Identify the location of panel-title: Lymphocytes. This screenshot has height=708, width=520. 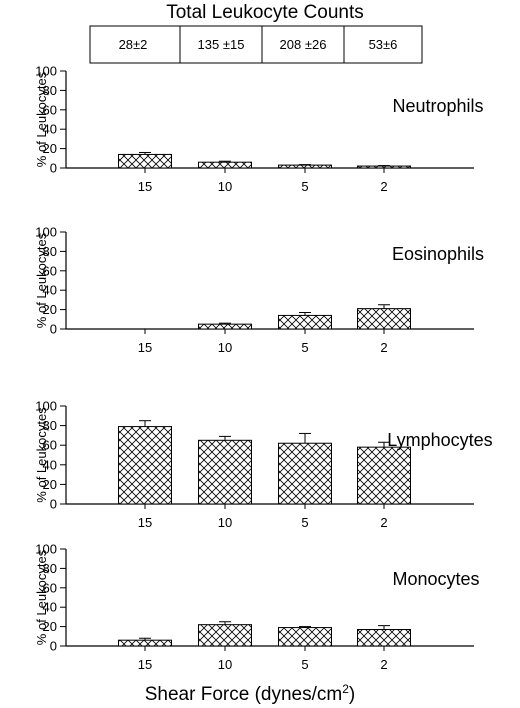
(439, 440).